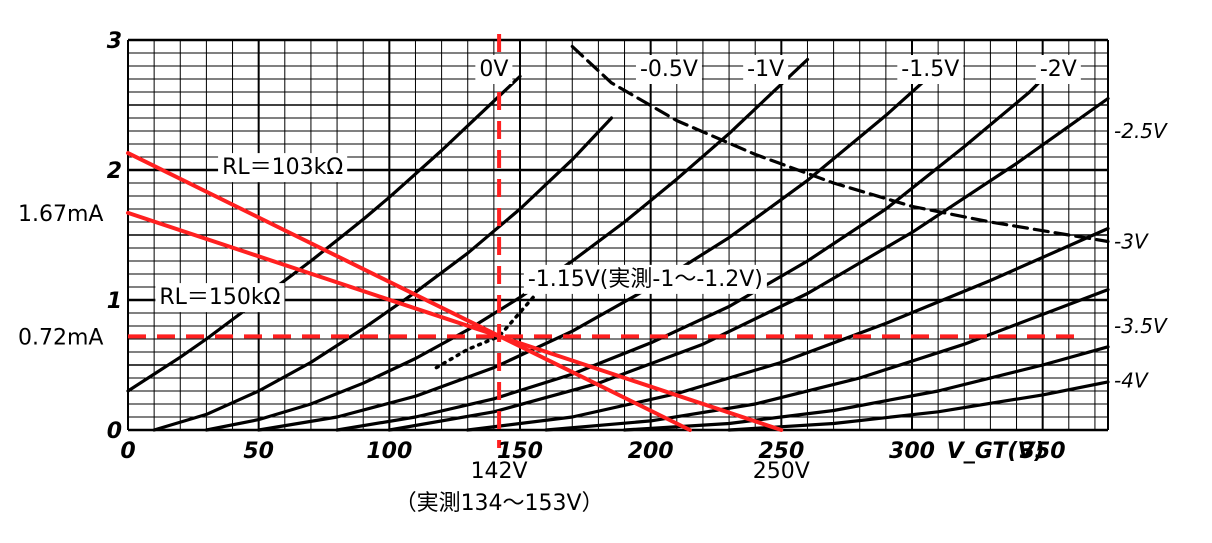 The image size is (1212, 543). I want to click on curve-3-5V, so click(827, 360).